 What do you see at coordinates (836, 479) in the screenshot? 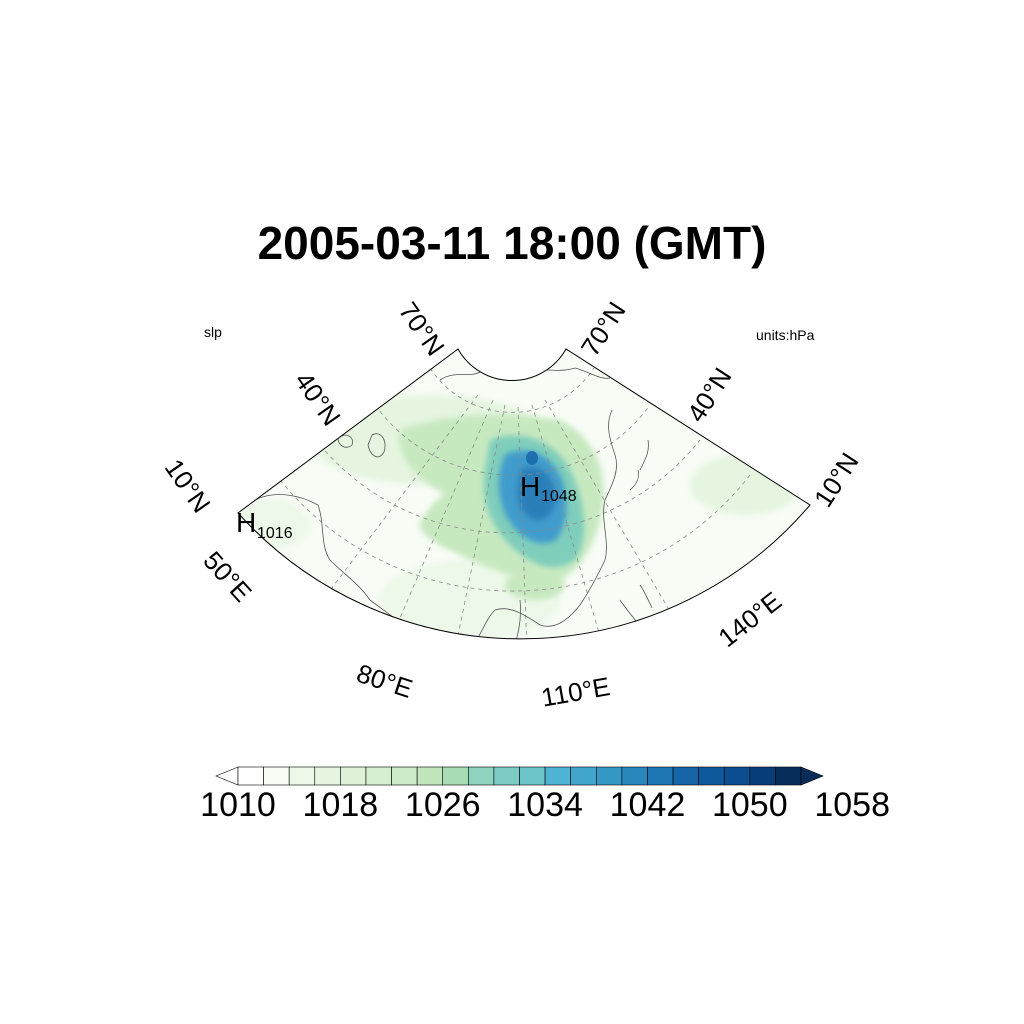
I see `lat-label-right-10n: 10°N` at bounding box center [836, 479].